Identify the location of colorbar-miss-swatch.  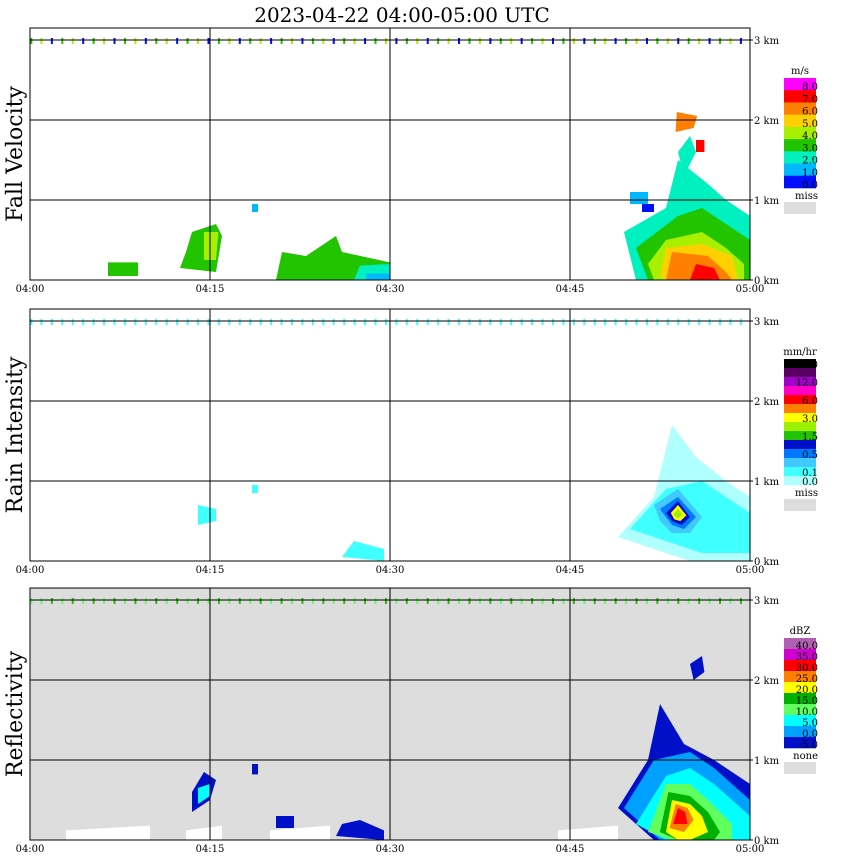
(800, 208).